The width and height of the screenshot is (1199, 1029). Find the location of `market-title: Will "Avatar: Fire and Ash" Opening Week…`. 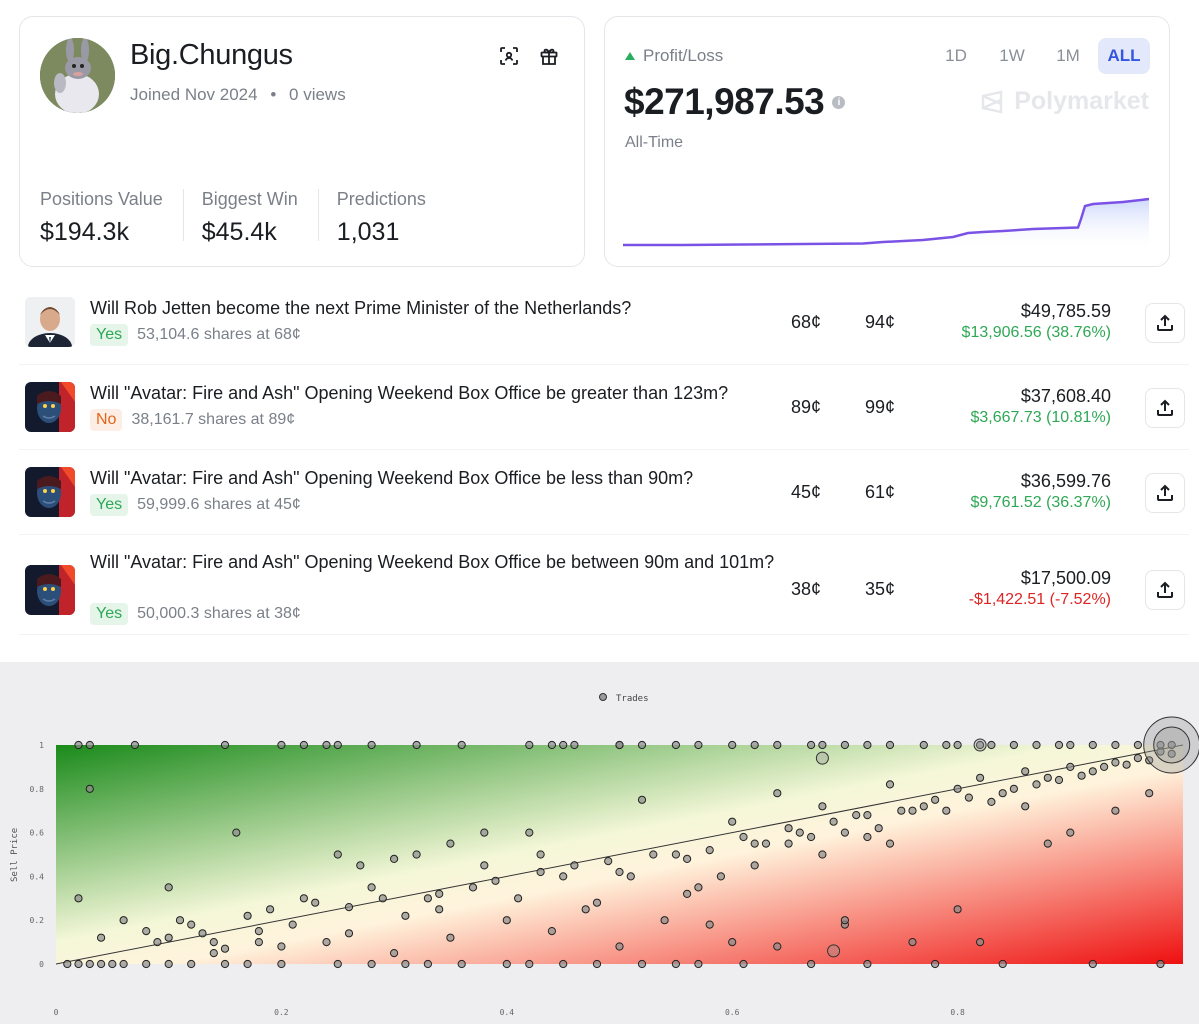

market-title: Will "Avatar: Fire and Ash" Opening Week… is located at coordinates (392, 478).